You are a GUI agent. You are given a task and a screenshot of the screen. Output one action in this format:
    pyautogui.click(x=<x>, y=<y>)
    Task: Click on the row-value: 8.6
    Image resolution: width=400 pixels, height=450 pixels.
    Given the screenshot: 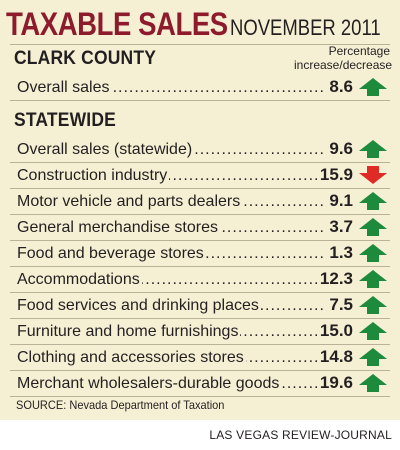 What is the action you would take?
    pyautogui.click(x=340, y=87)
    